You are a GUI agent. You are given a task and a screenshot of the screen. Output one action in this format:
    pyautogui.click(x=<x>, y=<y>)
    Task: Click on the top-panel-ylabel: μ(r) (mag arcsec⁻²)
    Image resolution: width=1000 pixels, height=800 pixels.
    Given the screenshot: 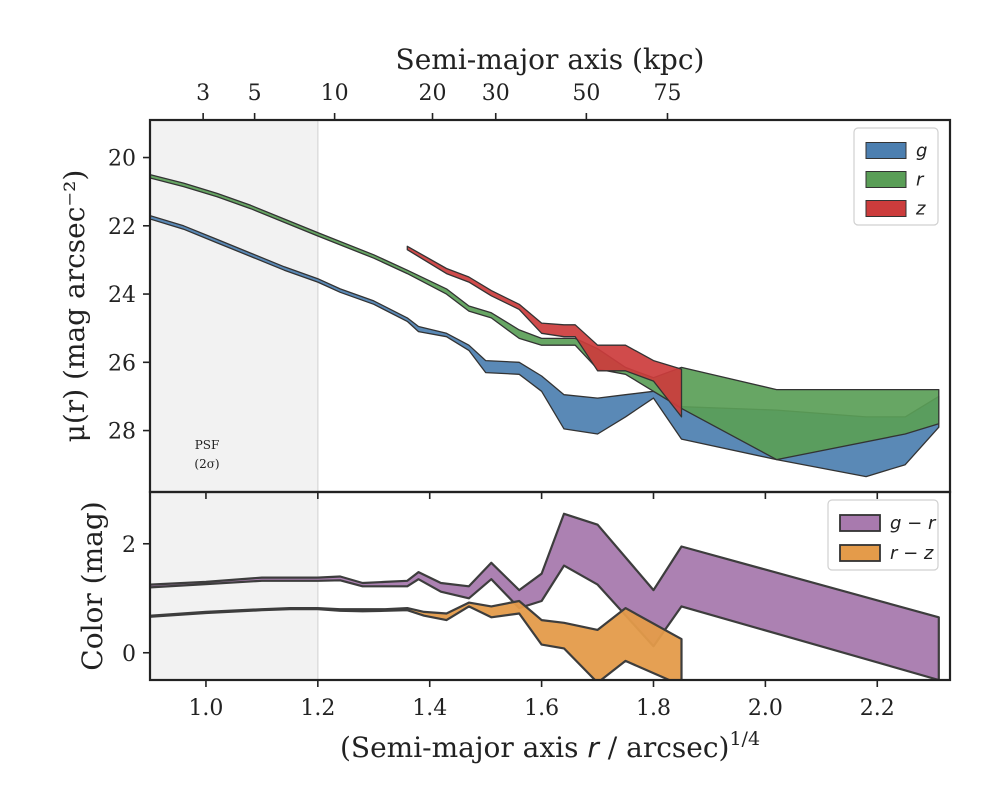 What is the action you would take?
    pyautogui.click(x=74, y=306)
    